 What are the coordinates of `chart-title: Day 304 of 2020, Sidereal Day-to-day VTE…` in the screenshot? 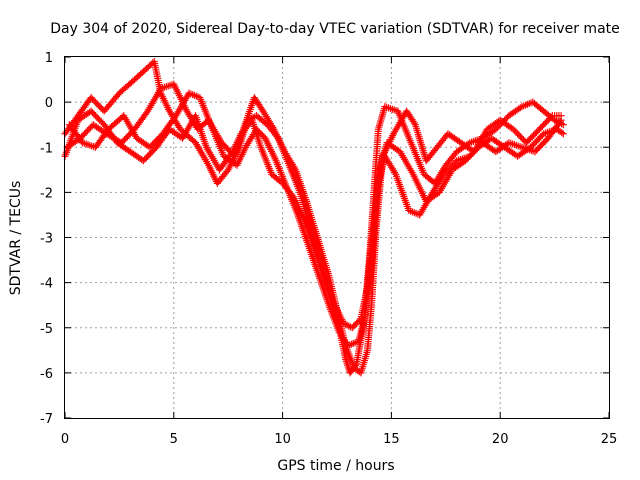 It's located at (335, 29).